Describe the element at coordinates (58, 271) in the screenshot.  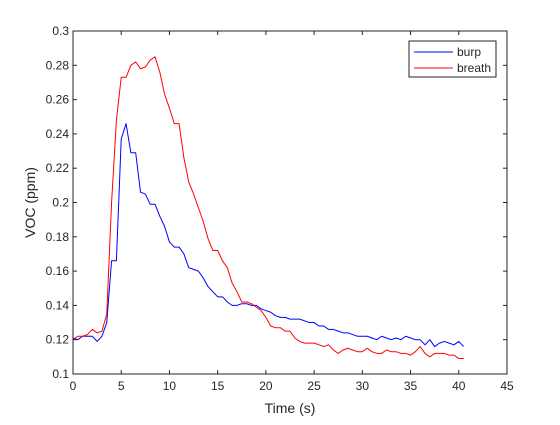
I see `y-tick-label: 0.16` at that location.